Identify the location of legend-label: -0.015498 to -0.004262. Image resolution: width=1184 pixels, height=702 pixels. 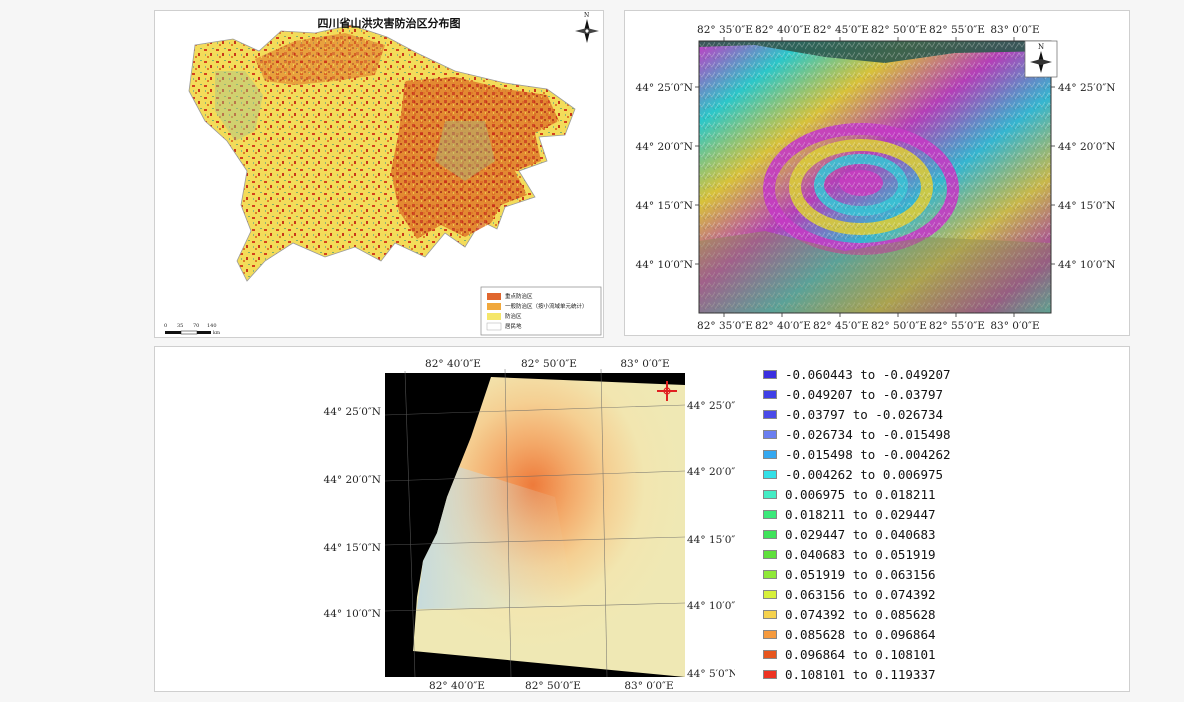
(868, 454).